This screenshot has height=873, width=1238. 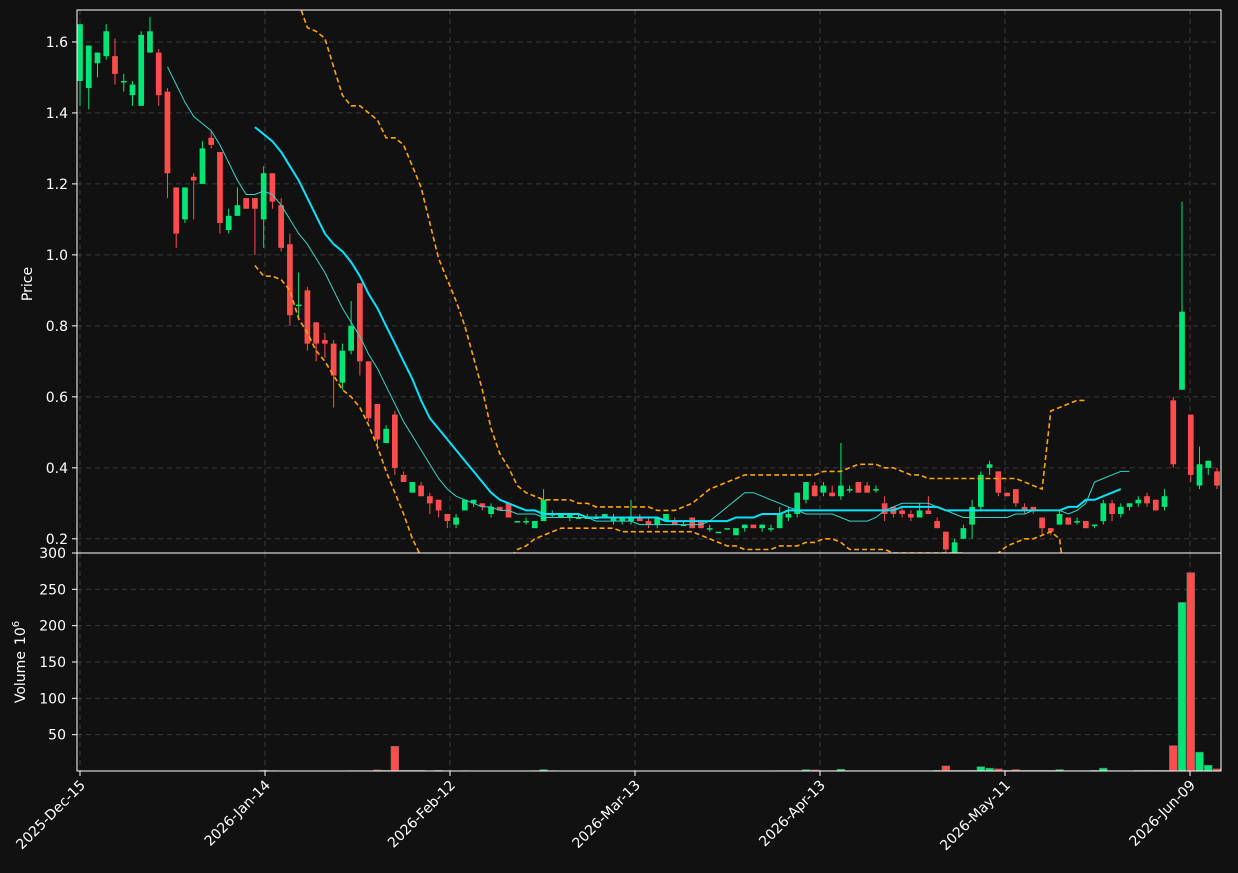 I want to click on volume-y-axis: 50 100 150 200 250 300, so click(x=58, y=645).